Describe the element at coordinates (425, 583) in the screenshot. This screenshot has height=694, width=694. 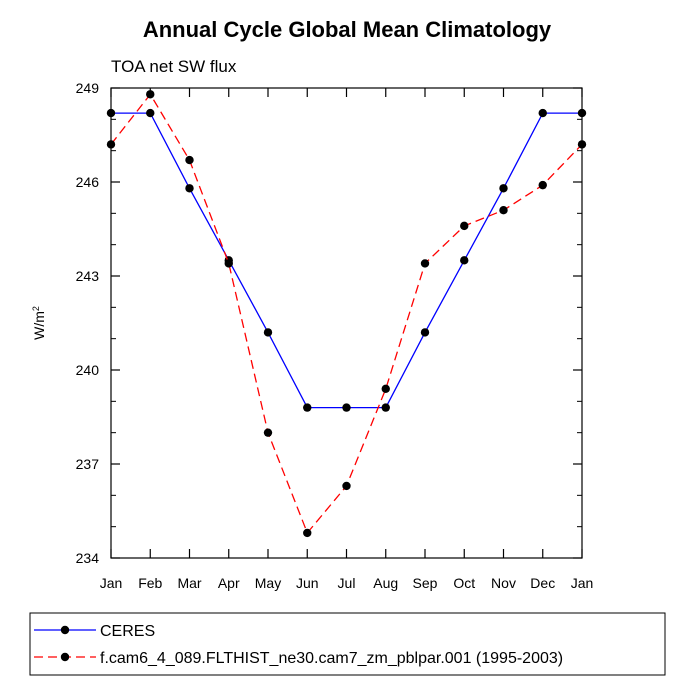
I see `x-tick-label: Sep` at that location.